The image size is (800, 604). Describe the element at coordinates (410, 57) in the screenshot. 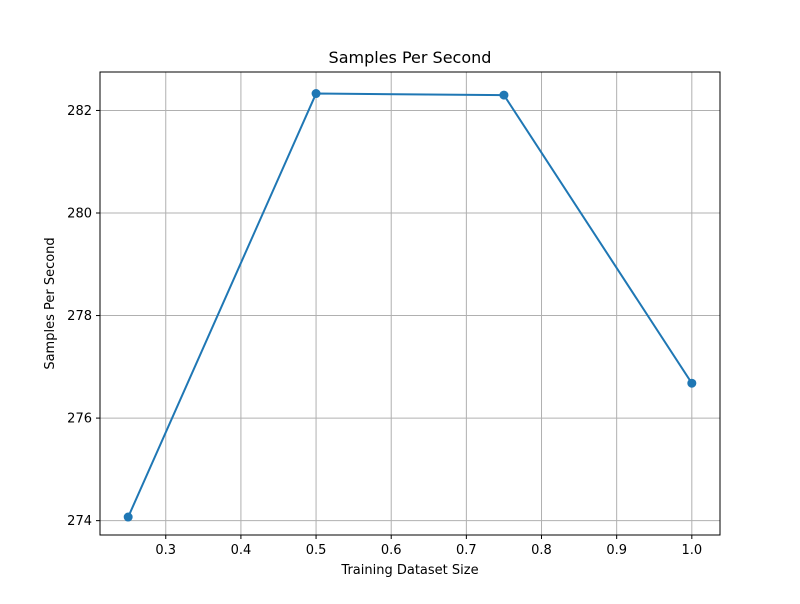

I see `chart-title: Samples Per Second` at that location.